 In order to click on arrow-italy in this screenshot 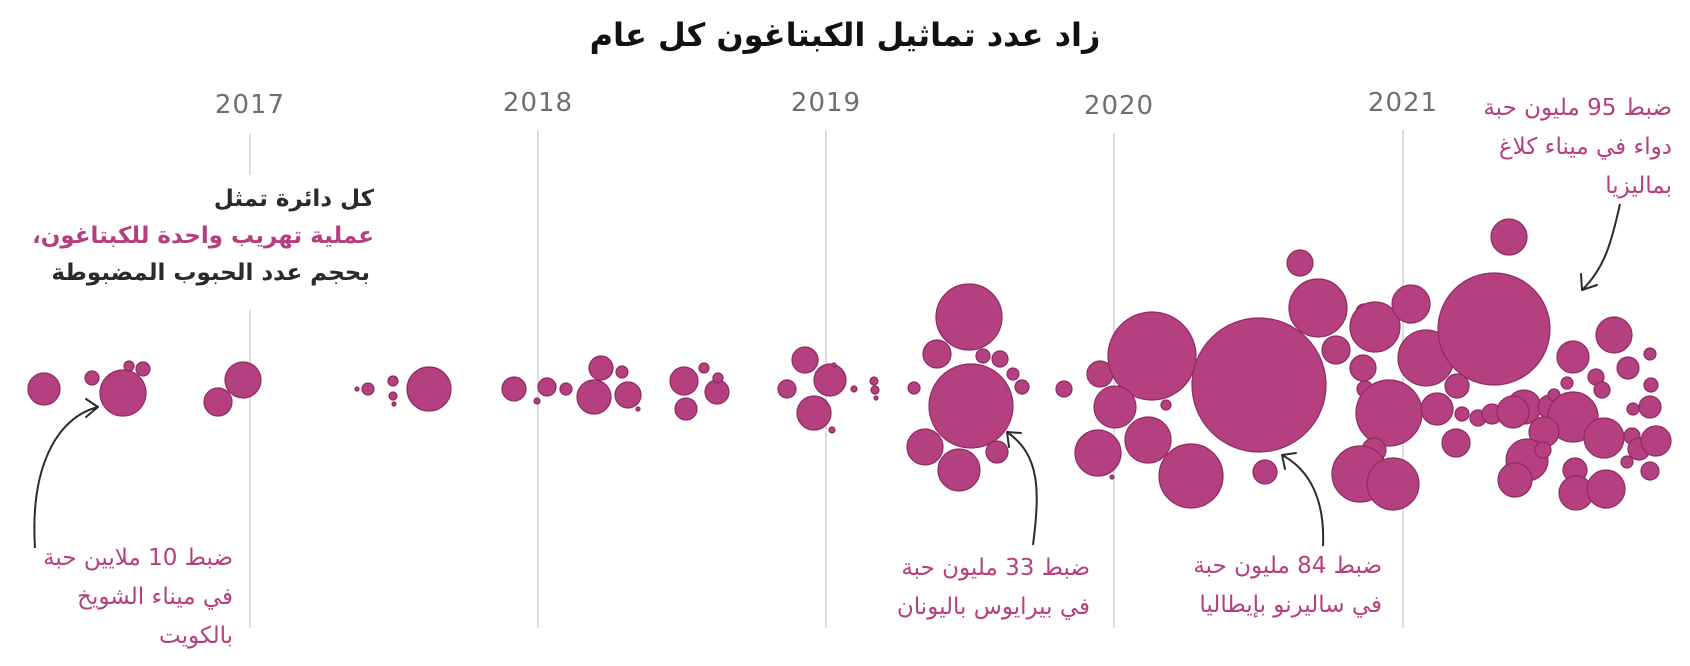, I will do `click(1303, 500)`.